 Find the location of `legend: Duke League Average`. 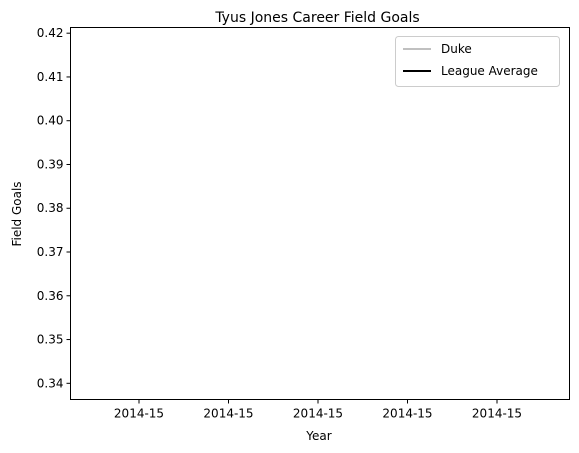

legend: Duke League Average is located at coordinates (477, 61).